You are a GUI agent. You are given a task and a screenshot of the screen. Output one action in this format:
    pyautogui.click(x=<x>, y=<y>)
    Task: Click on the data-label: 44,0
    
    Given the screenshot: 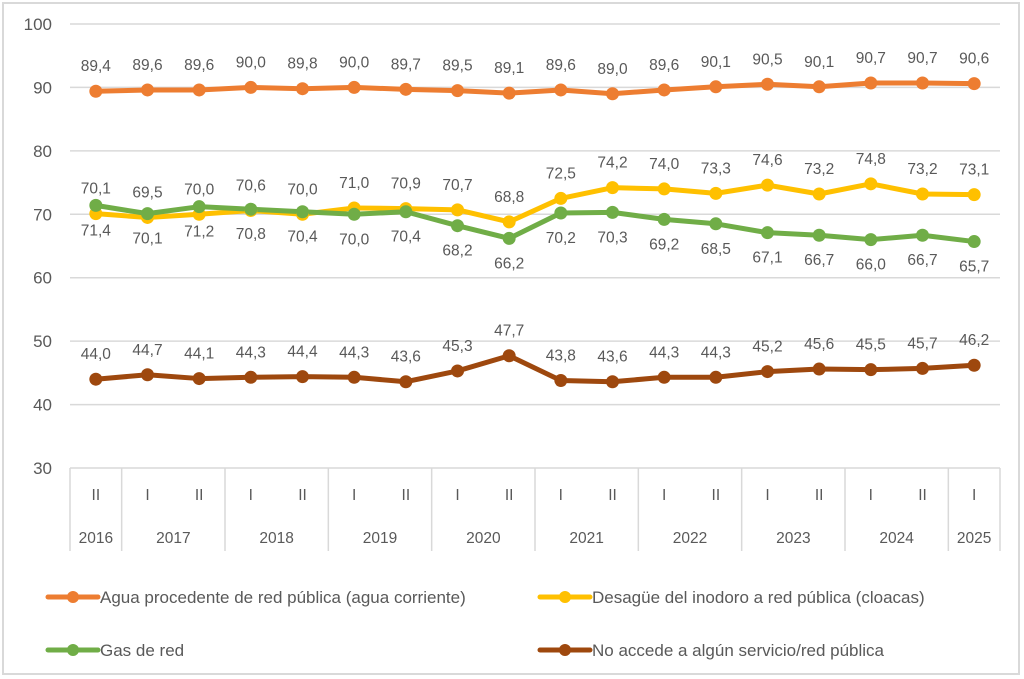 What is the action you would take?
    pyautogui.click(x=96, y=354)
    